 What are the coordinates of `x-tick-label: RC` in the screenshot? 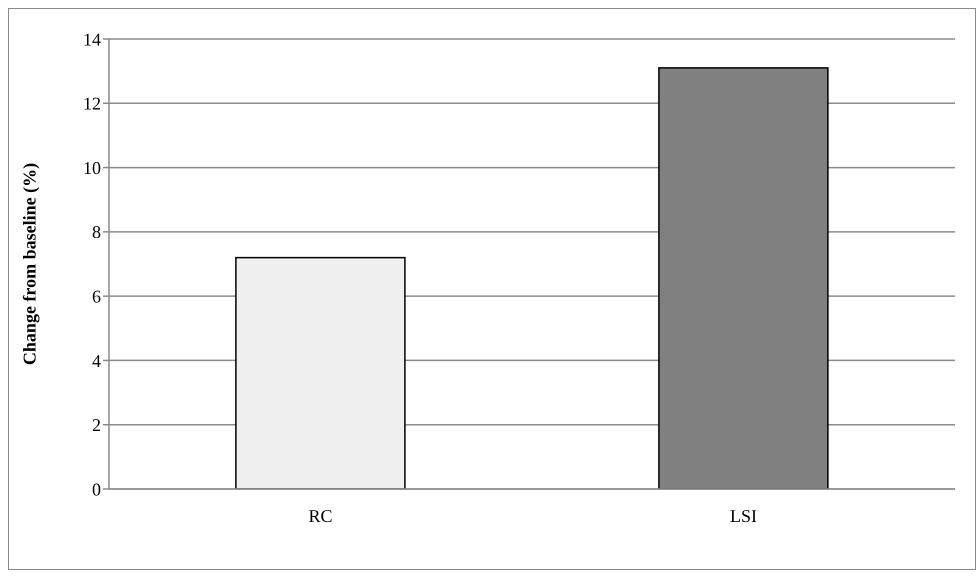 It's located at (320, 516).